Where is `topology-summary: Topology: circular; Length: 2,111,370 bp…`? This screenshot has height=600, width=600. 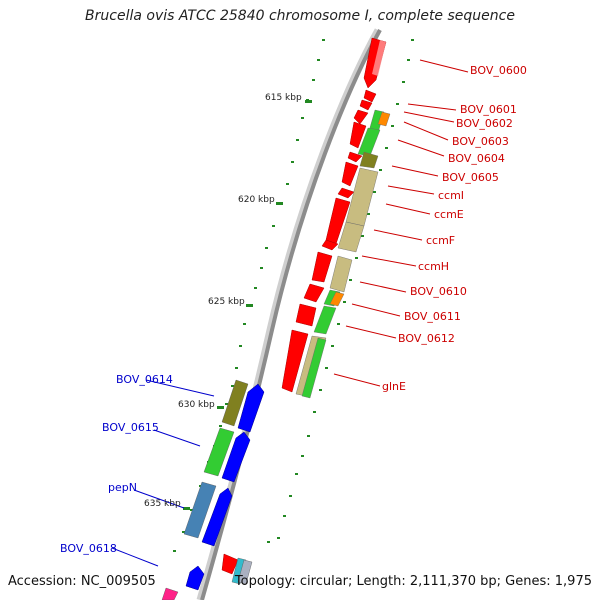
topology-summary: Topology: circular; Length: 2,111,370 bp… is located at coordinates (413, 581).